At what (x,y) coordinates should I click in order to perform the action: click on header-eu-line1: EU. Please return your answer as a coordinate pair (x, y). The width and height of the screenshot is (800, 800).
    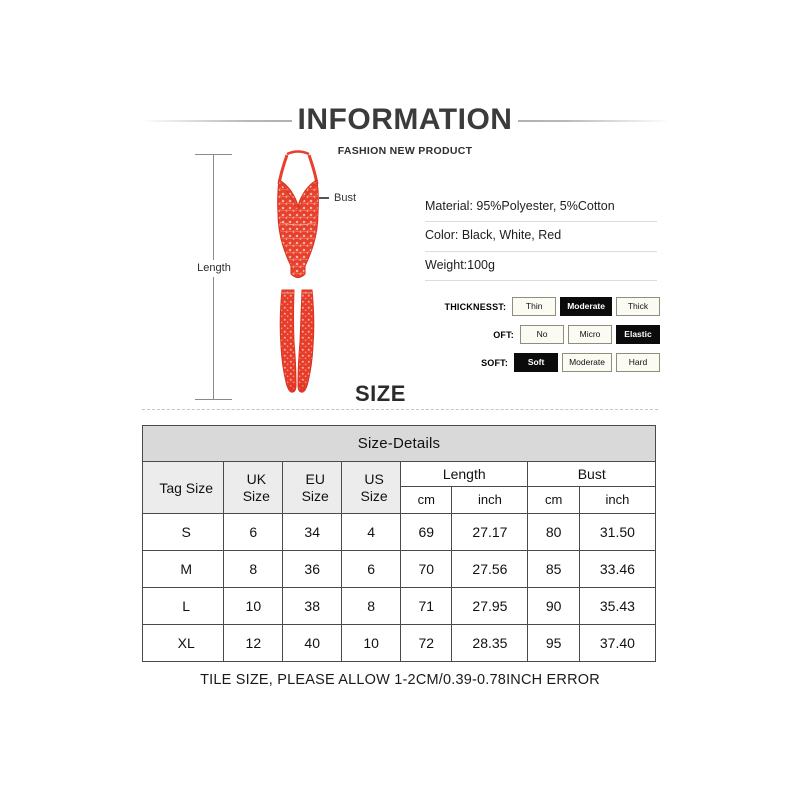
    Looking at the image, I should click on (315, 479).